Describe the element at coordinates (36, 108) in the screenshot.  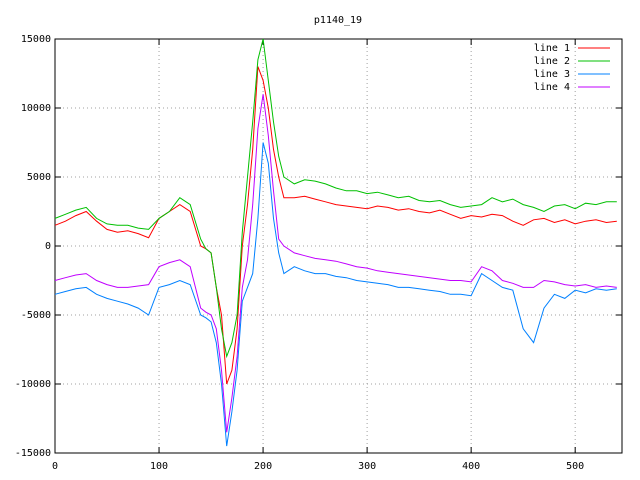
I see `y-tick-label: 10000` at that location.